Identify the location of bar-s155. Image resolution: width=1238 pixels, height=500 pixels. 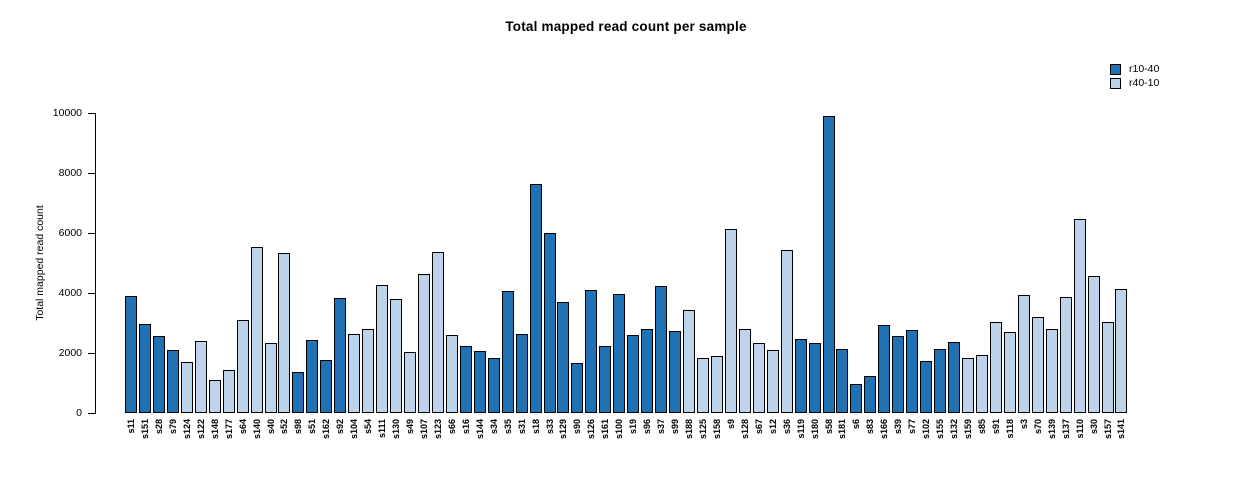
(940, 380).